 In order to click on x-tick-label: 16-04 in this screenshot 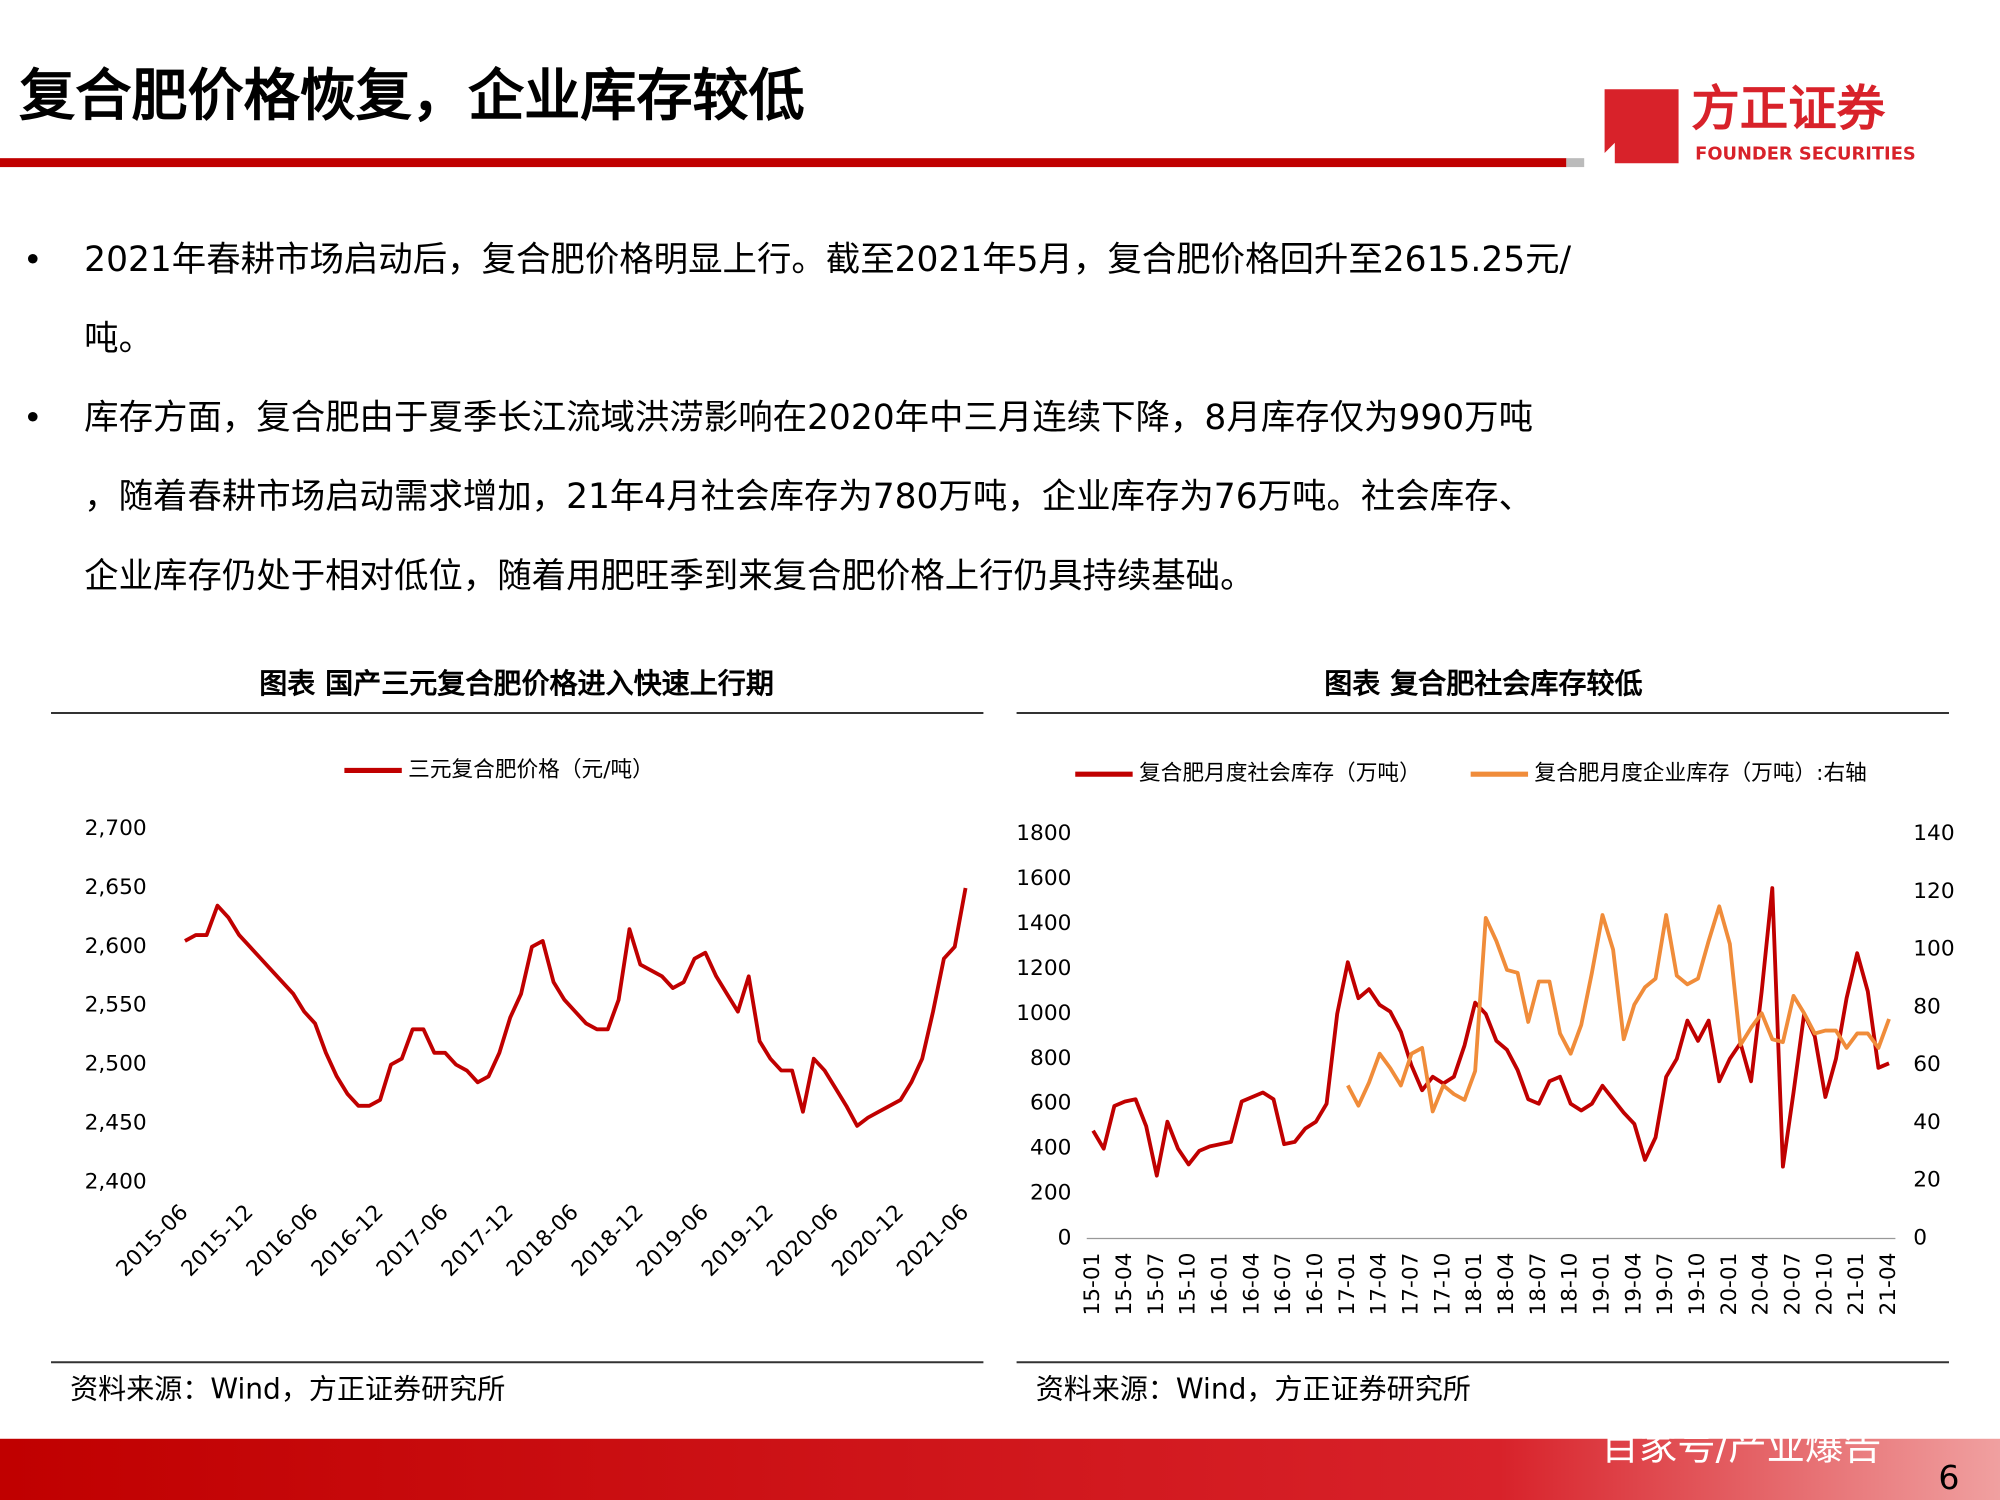, I will do `click(1251, 1284)`.